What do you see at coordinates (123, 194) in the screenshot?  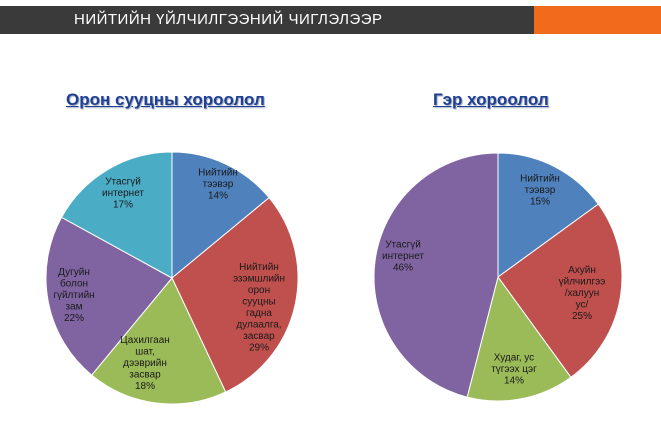 I see `slice-label-wifi: Утасгүй интернет 17%` at bounding box center [123, 194].